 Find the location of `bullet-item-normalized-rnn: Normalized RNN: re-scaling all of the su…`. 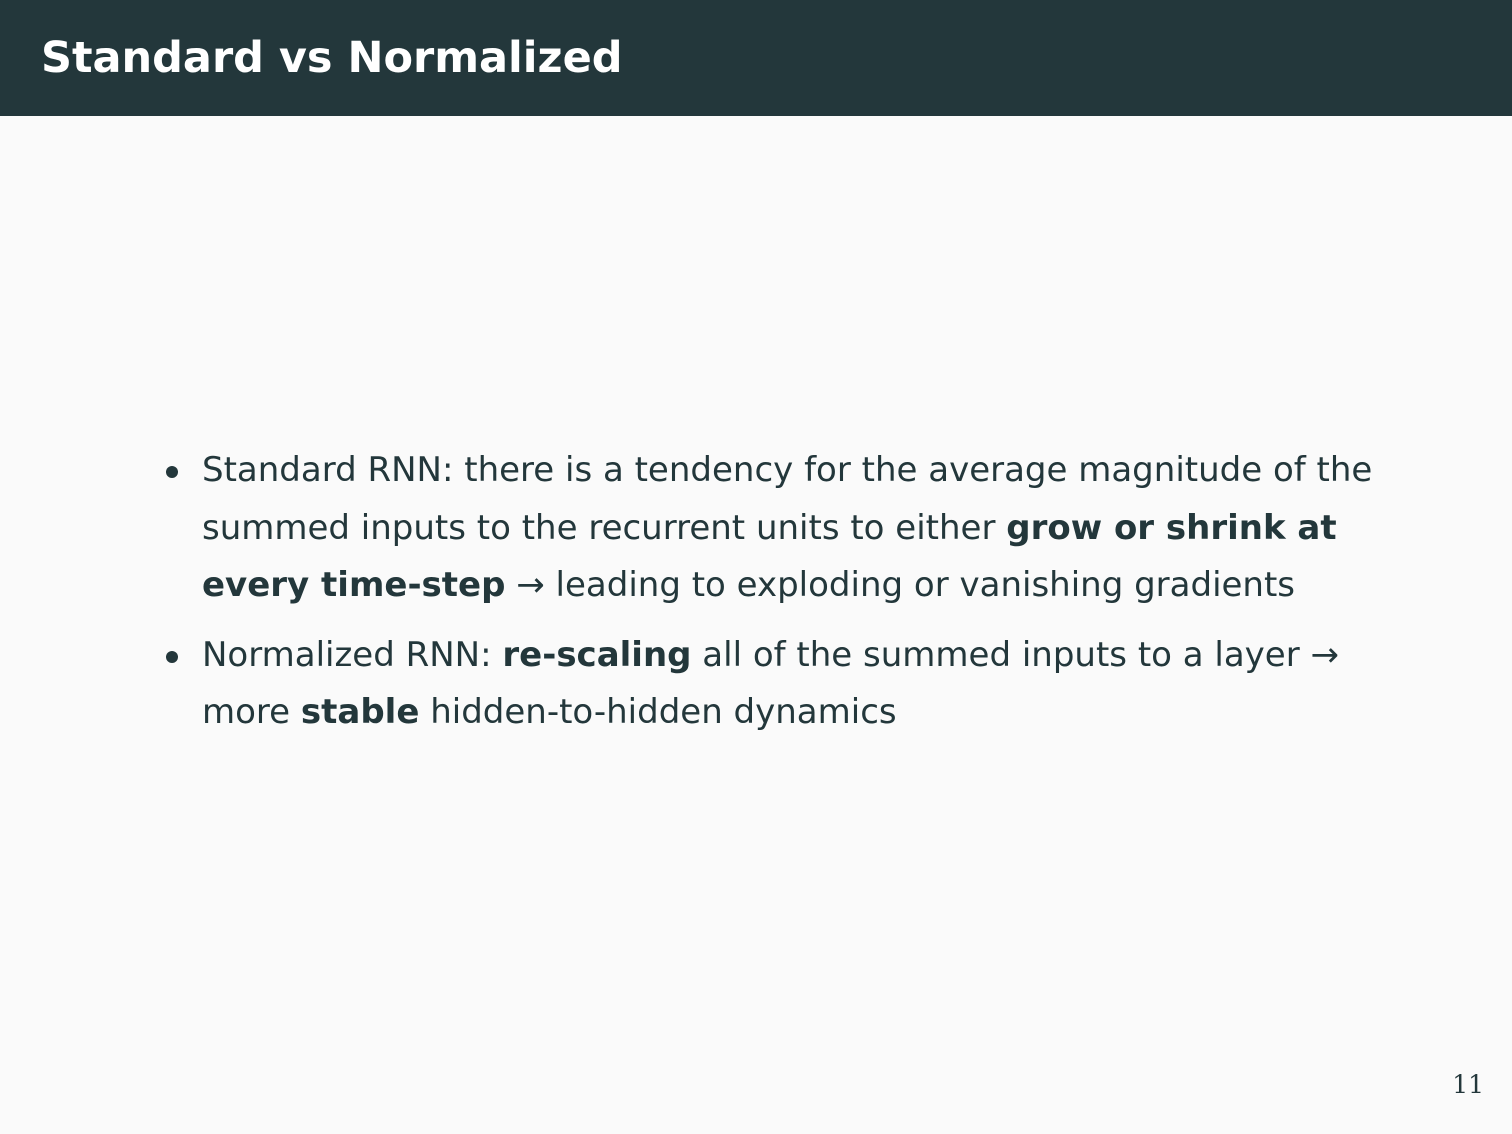

bullet-item-normalized-rnn: Normalized RNN: re-scaling all of the su… is located at coordinates (785, 684).